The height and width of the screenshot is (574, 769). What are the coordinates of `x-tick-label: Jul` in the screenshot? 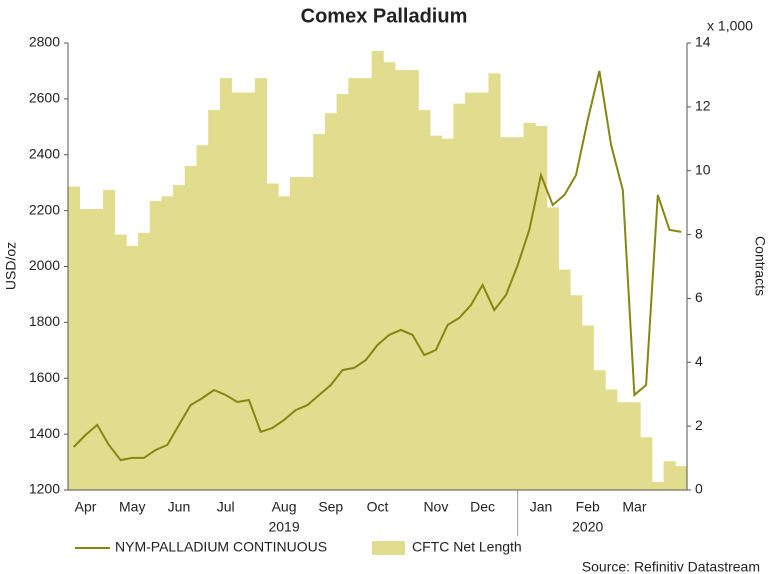 It's located at (226, 507).